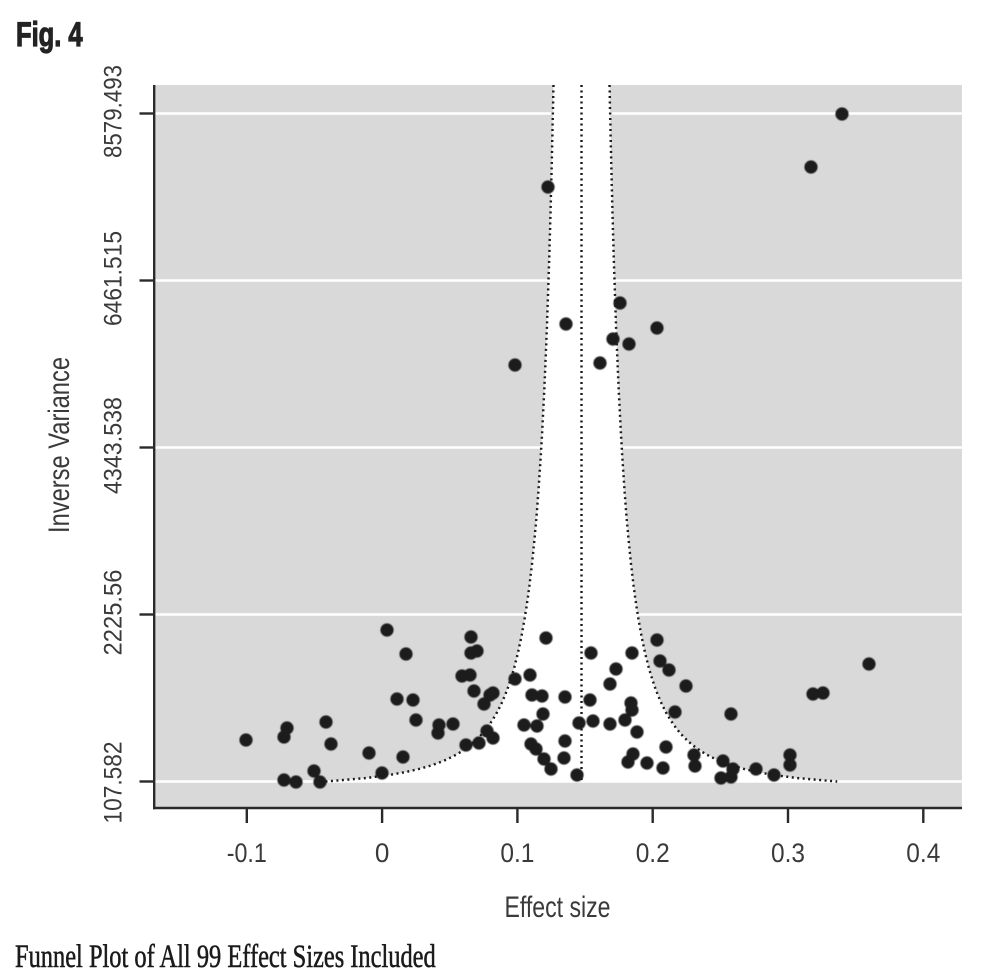 This screenshot has width=992, height=980. What do you see at coordinates (788, 853) in the screenshot?
I see `svg-text: 0.3` at bounding box center [788, 853].